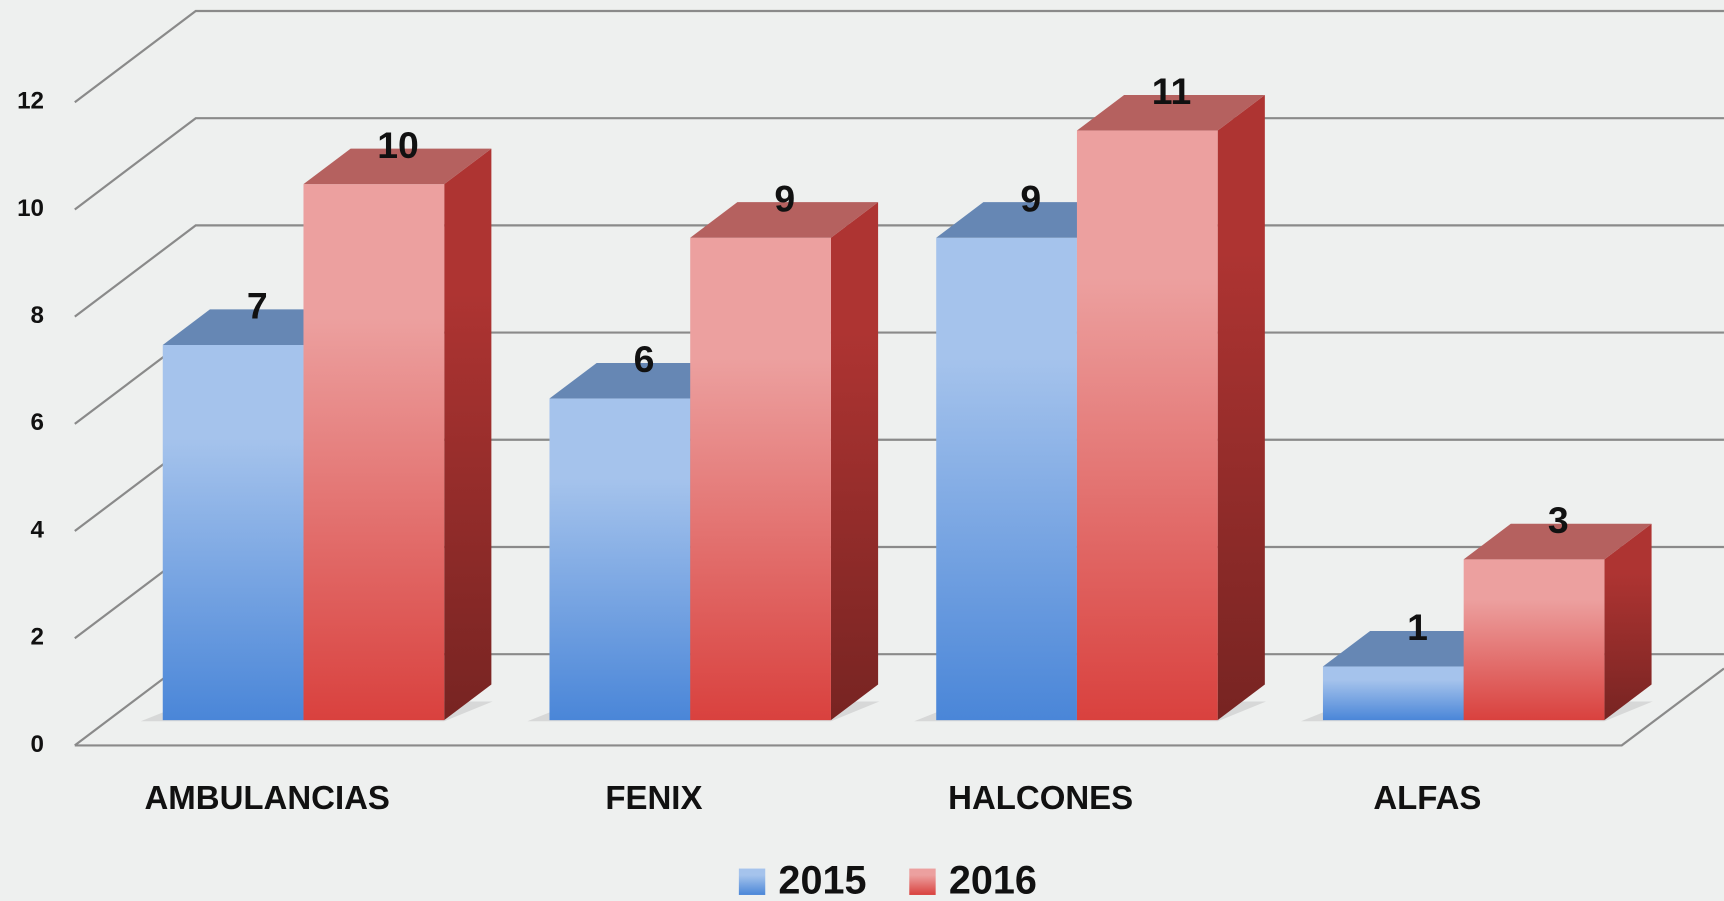 The image size is (1724, 901). I want to click on legend-label: 2015, so click(822, 879).